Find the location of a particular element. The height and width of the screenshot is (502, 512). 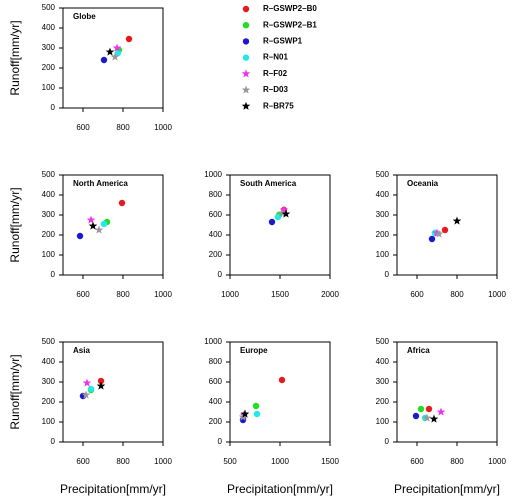

legend-label: R–BR75 is located at coordinates (278, 105).